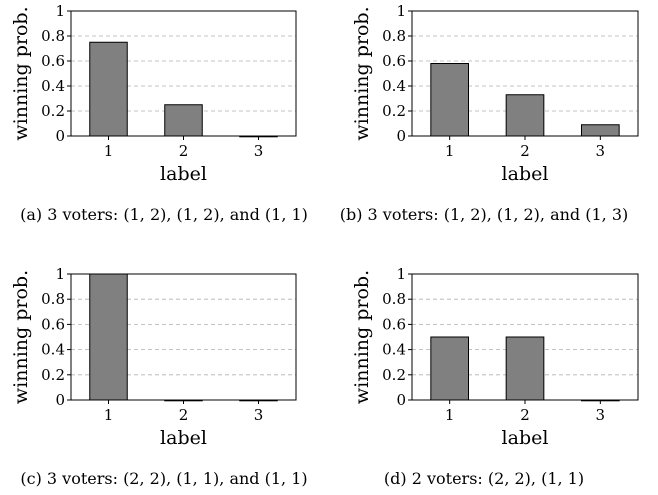  I want to click on subfigure-caption: (d) 2 voters: (2, 2), (1, 1), so click(484, 478).